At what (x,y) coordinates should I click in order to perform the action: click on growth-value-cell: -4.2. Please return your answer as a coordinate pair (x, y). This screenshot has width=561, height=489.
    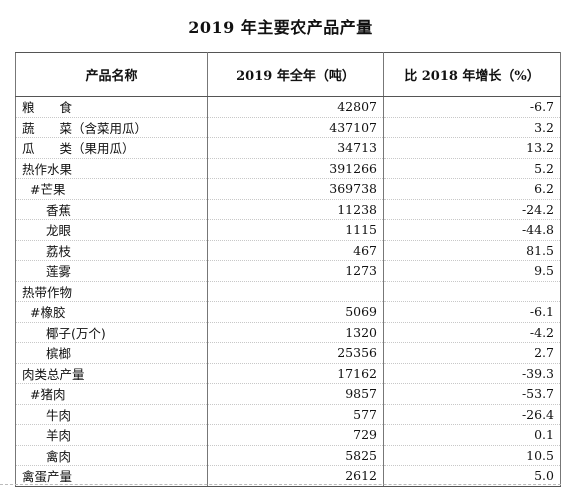
    Looking at the image, I should click on (472, 332).